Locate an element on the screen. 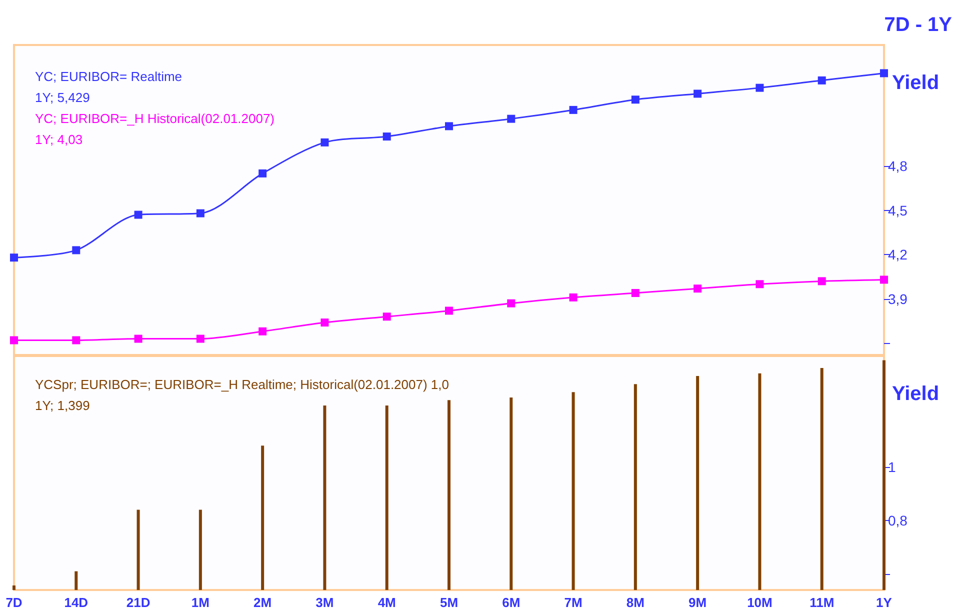  annotation: 1Y; 1,399 is located at coordinates (62, 405).